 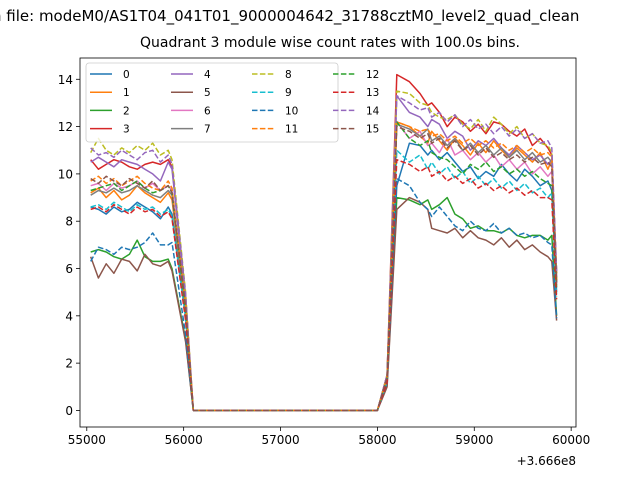 I want to click on legend-label-14: 14, so click(x=373, y=111).